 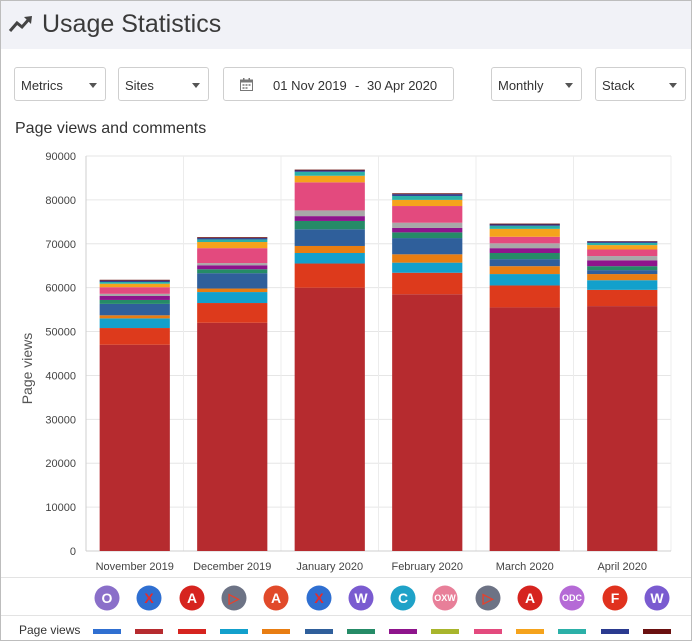 I want to click on x-tick-label: April 2020, so click(x=622, y=567).